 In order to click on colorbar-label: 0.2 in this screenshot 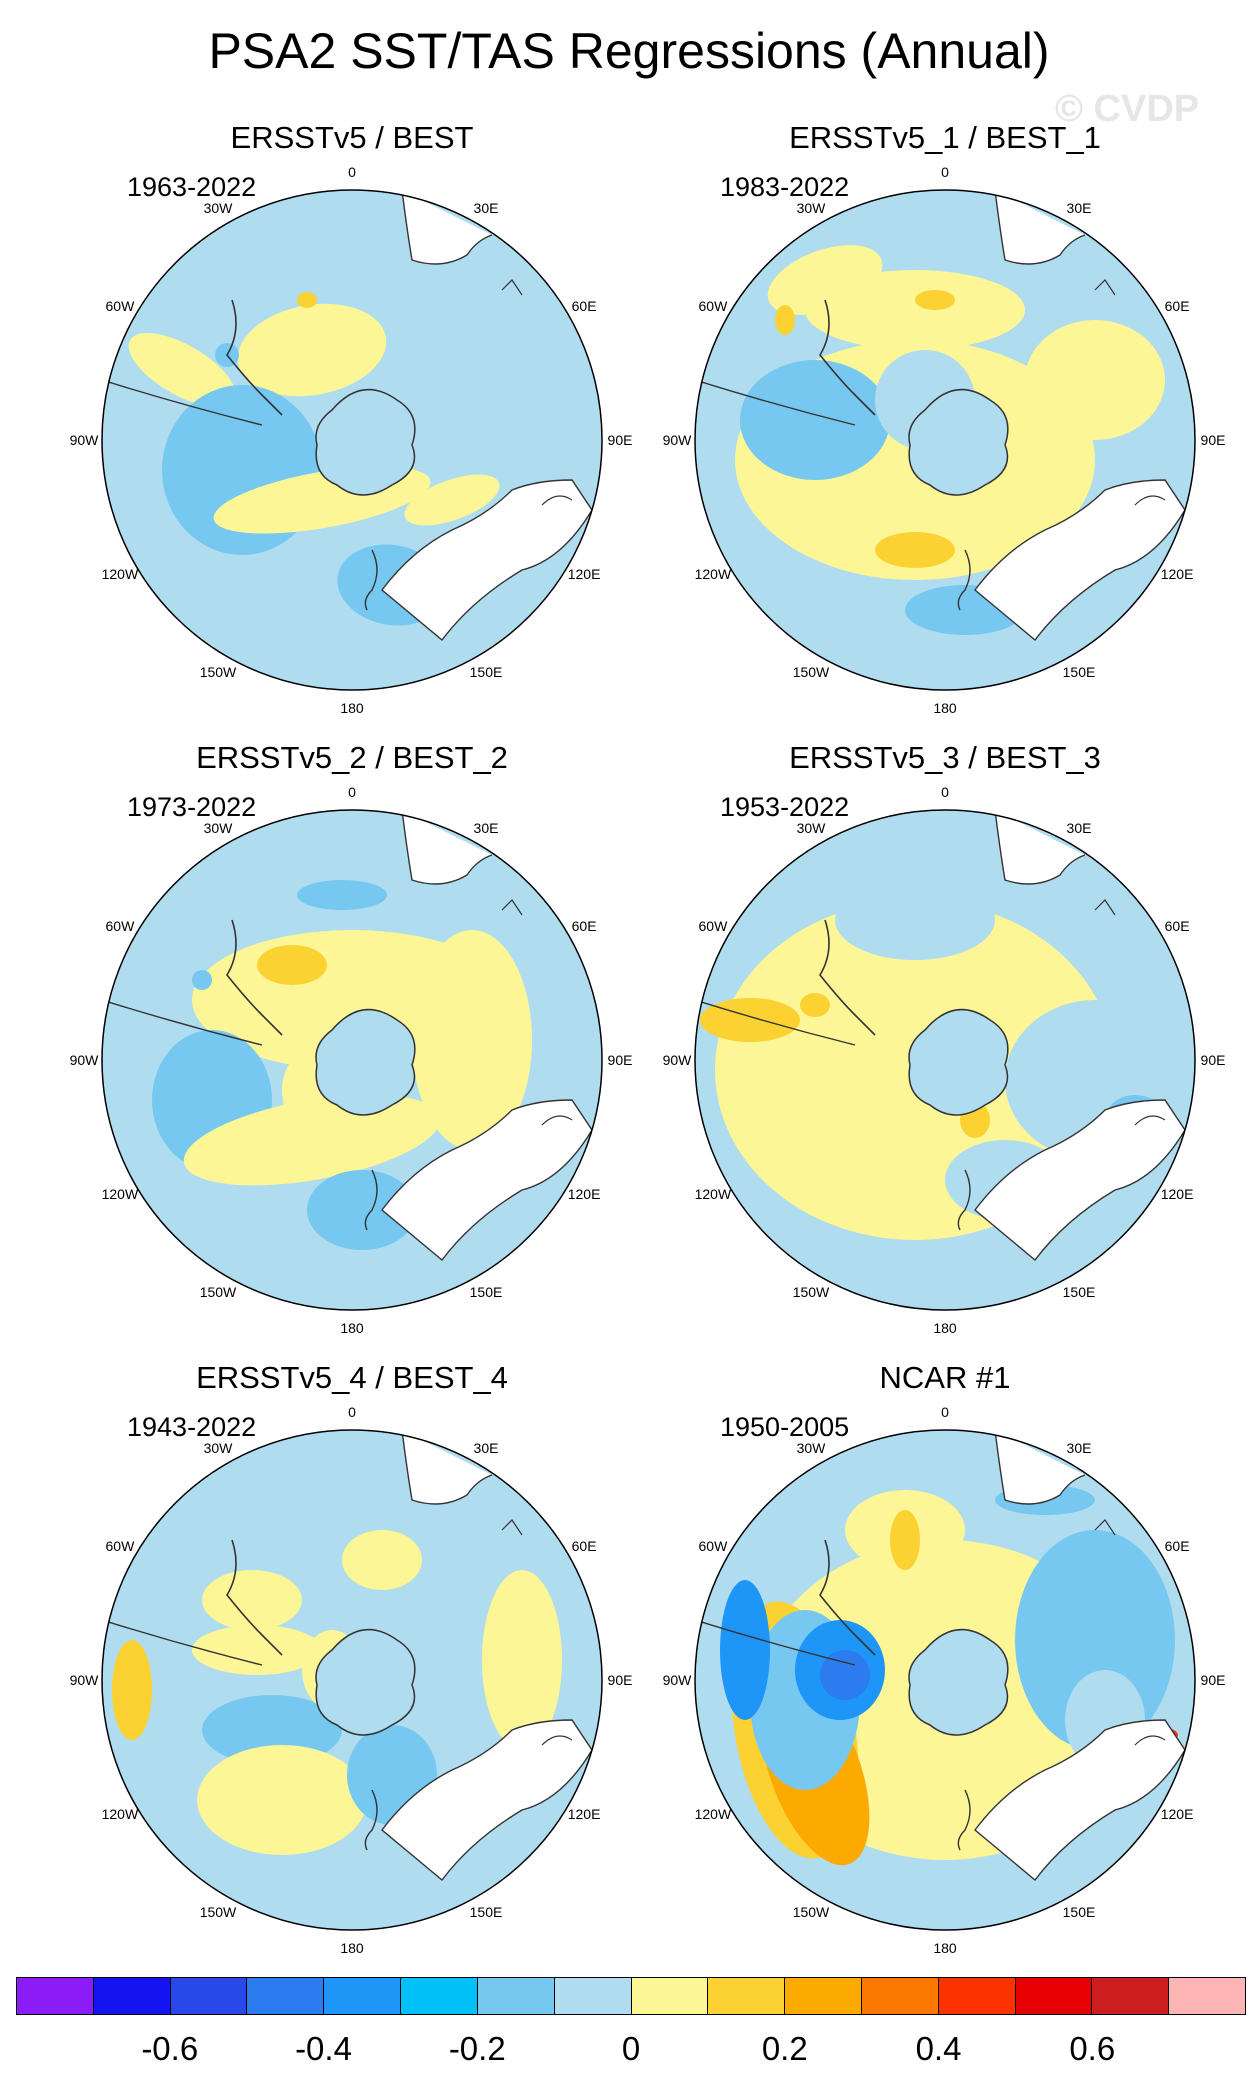, I will do `click(784, 2048)`.